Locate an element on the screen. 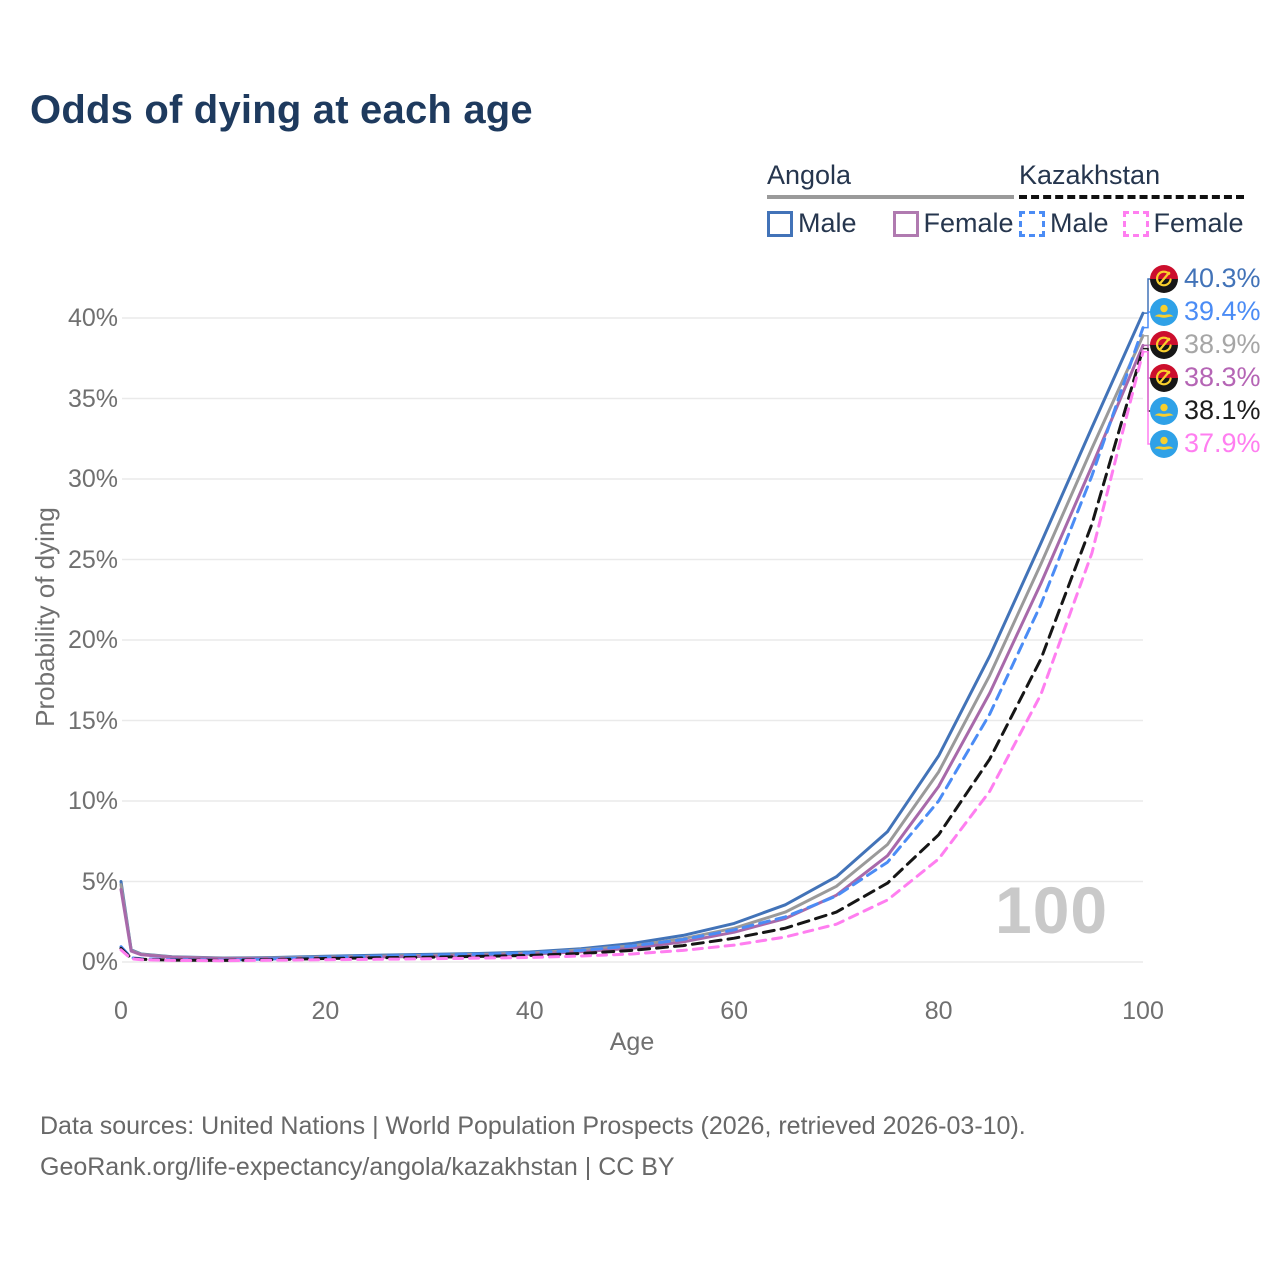 The height and width of the screenshot is (1280, 1280). y-tick-label: 20% is located at coordinates (92, 640).